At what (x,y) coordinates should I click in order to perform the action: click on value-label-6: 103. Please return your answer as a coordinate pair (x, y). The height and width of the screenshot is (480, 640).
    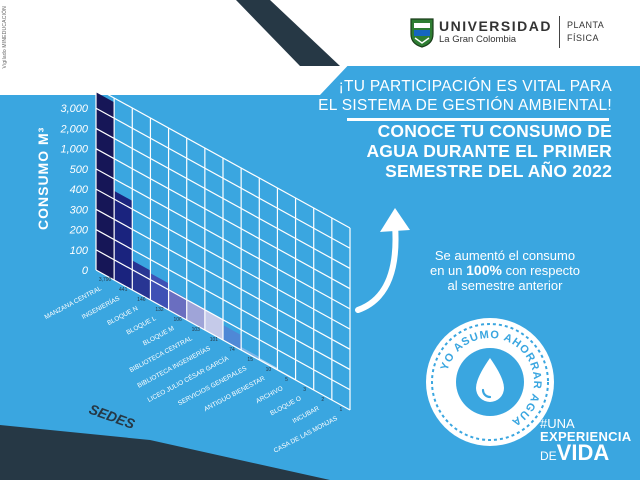
    Looking at the image, I should click on (196, 330).